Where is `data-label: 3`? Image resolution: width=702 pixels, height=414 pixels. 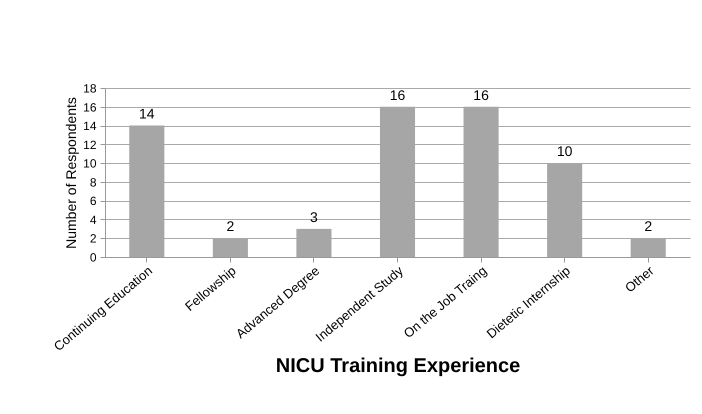 data-label: 3 is located at coordinates (314, 216).